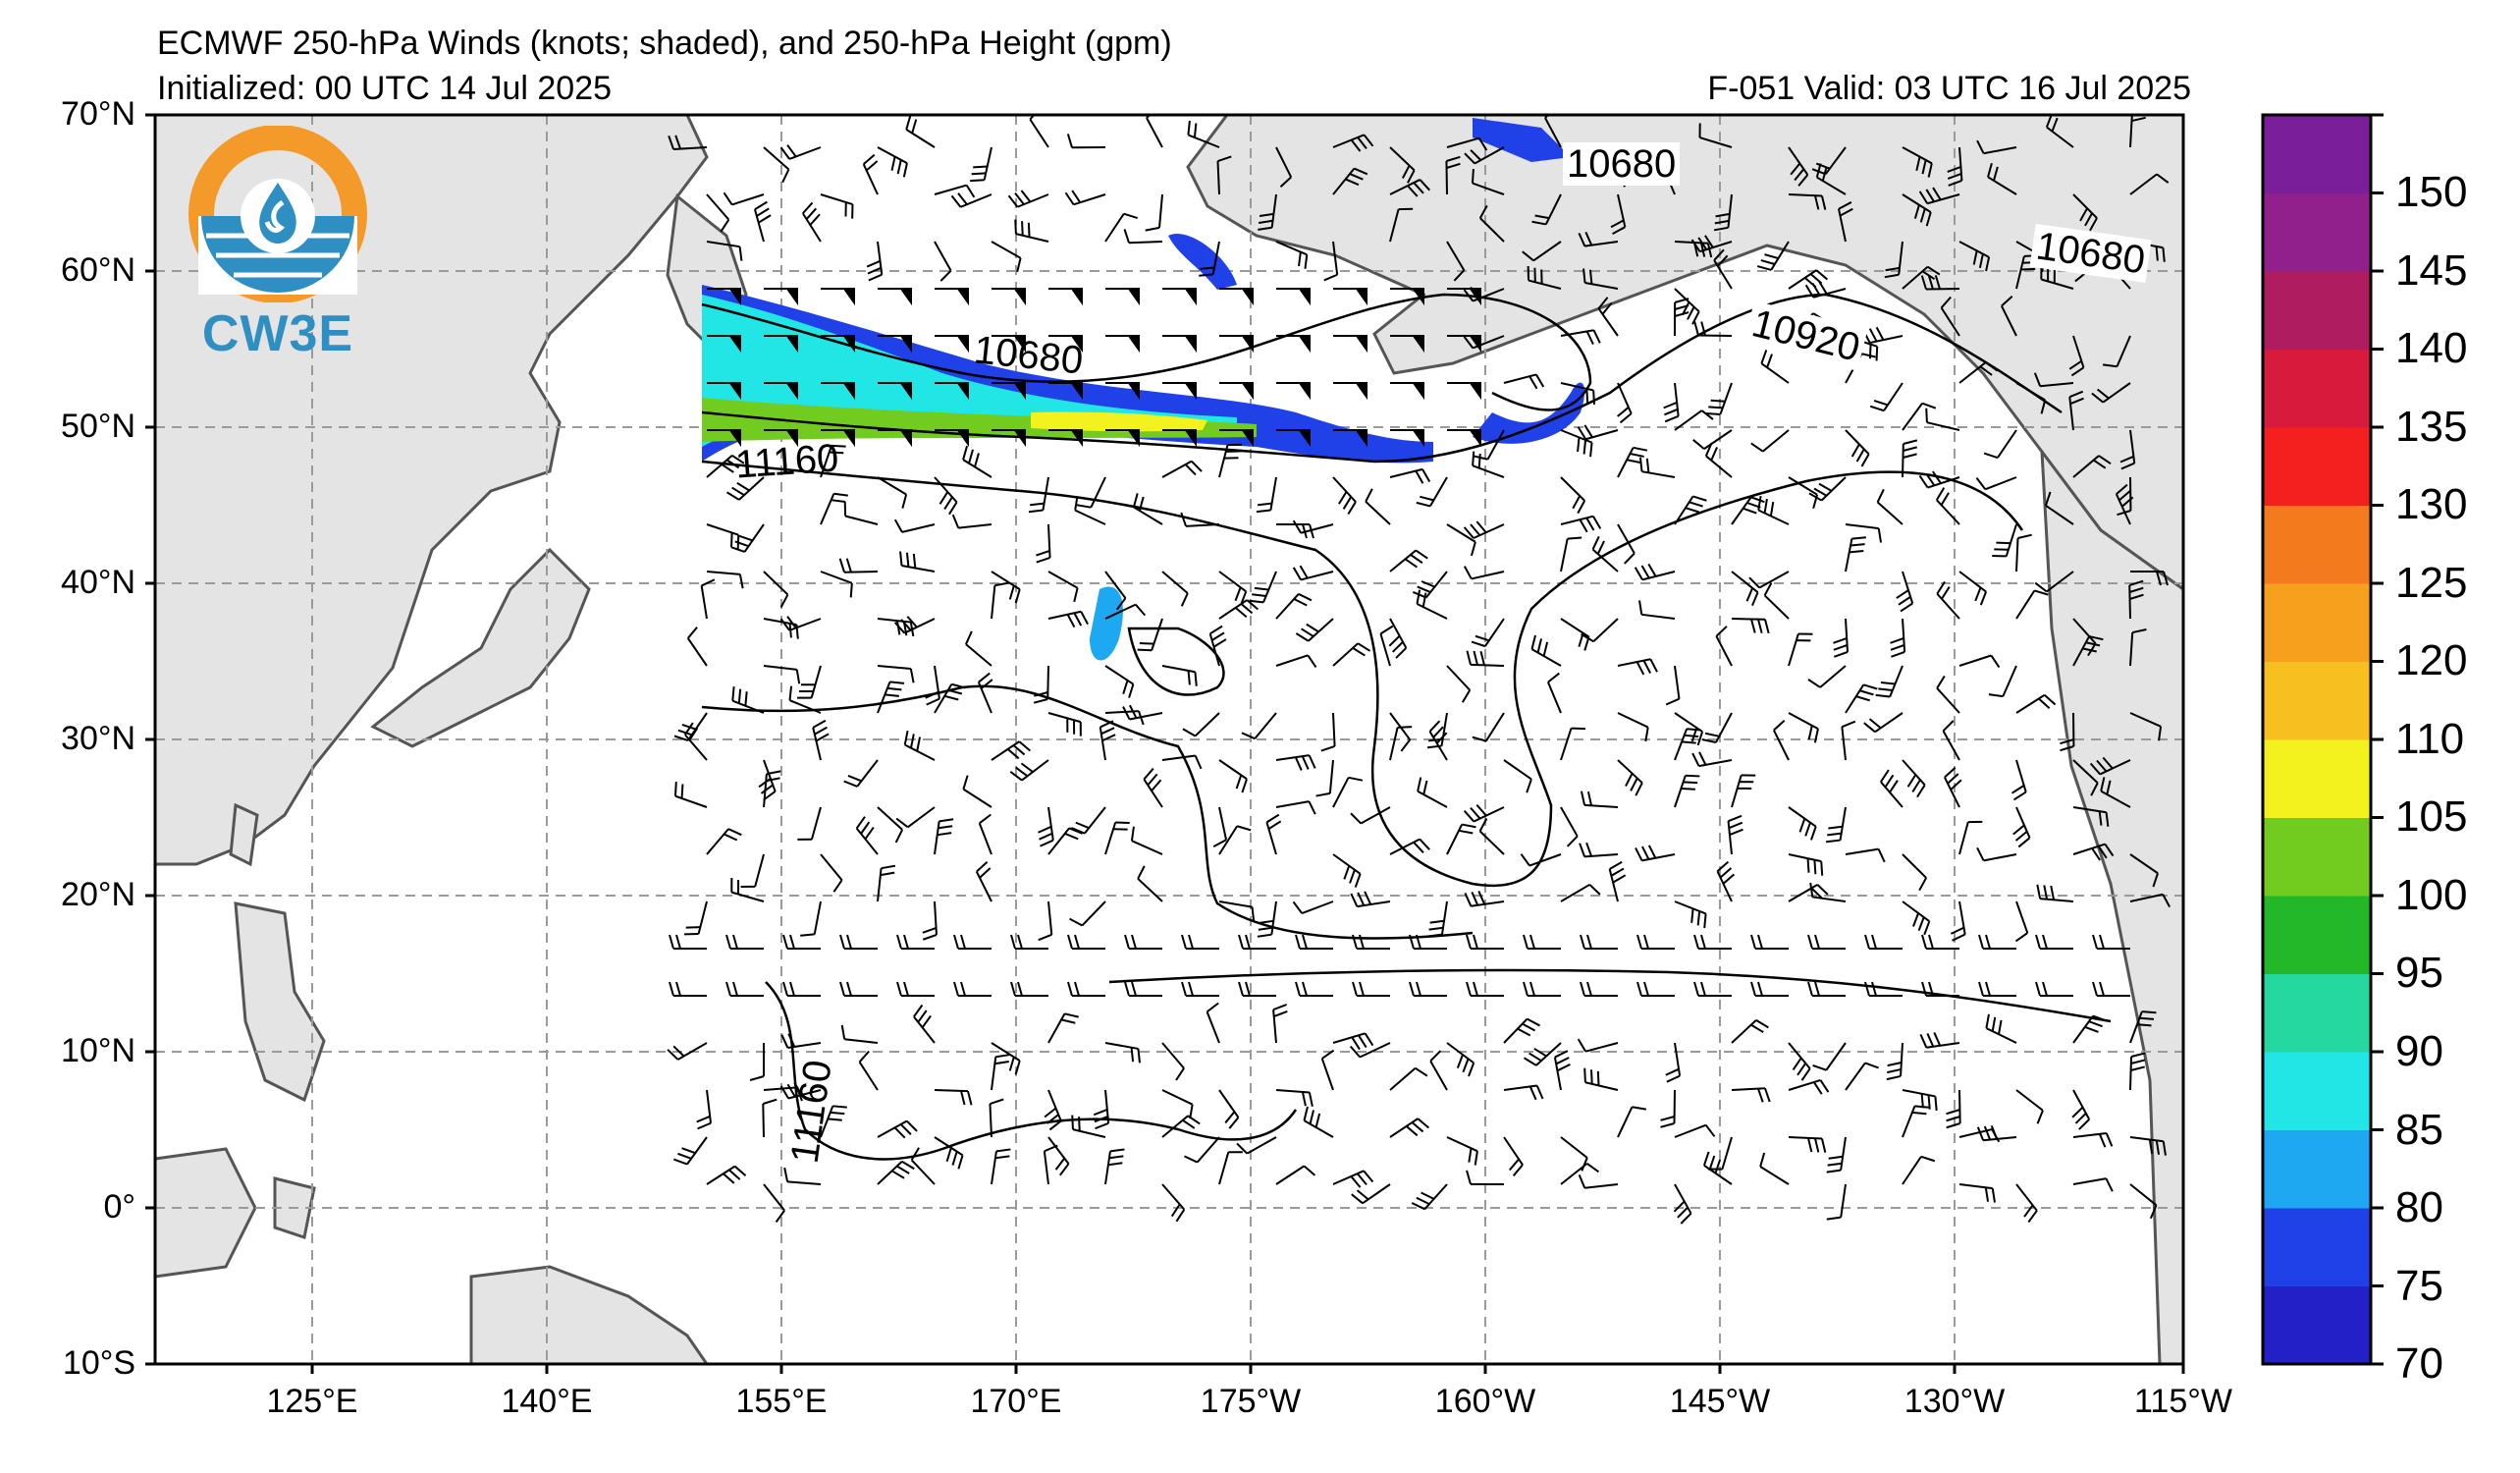 Image resolution: width=2520 pixels, height=1473 pixels. Describe the element at coordinates (1202, 262) in the screenshot. I see `jet-blob-nw` at that location.